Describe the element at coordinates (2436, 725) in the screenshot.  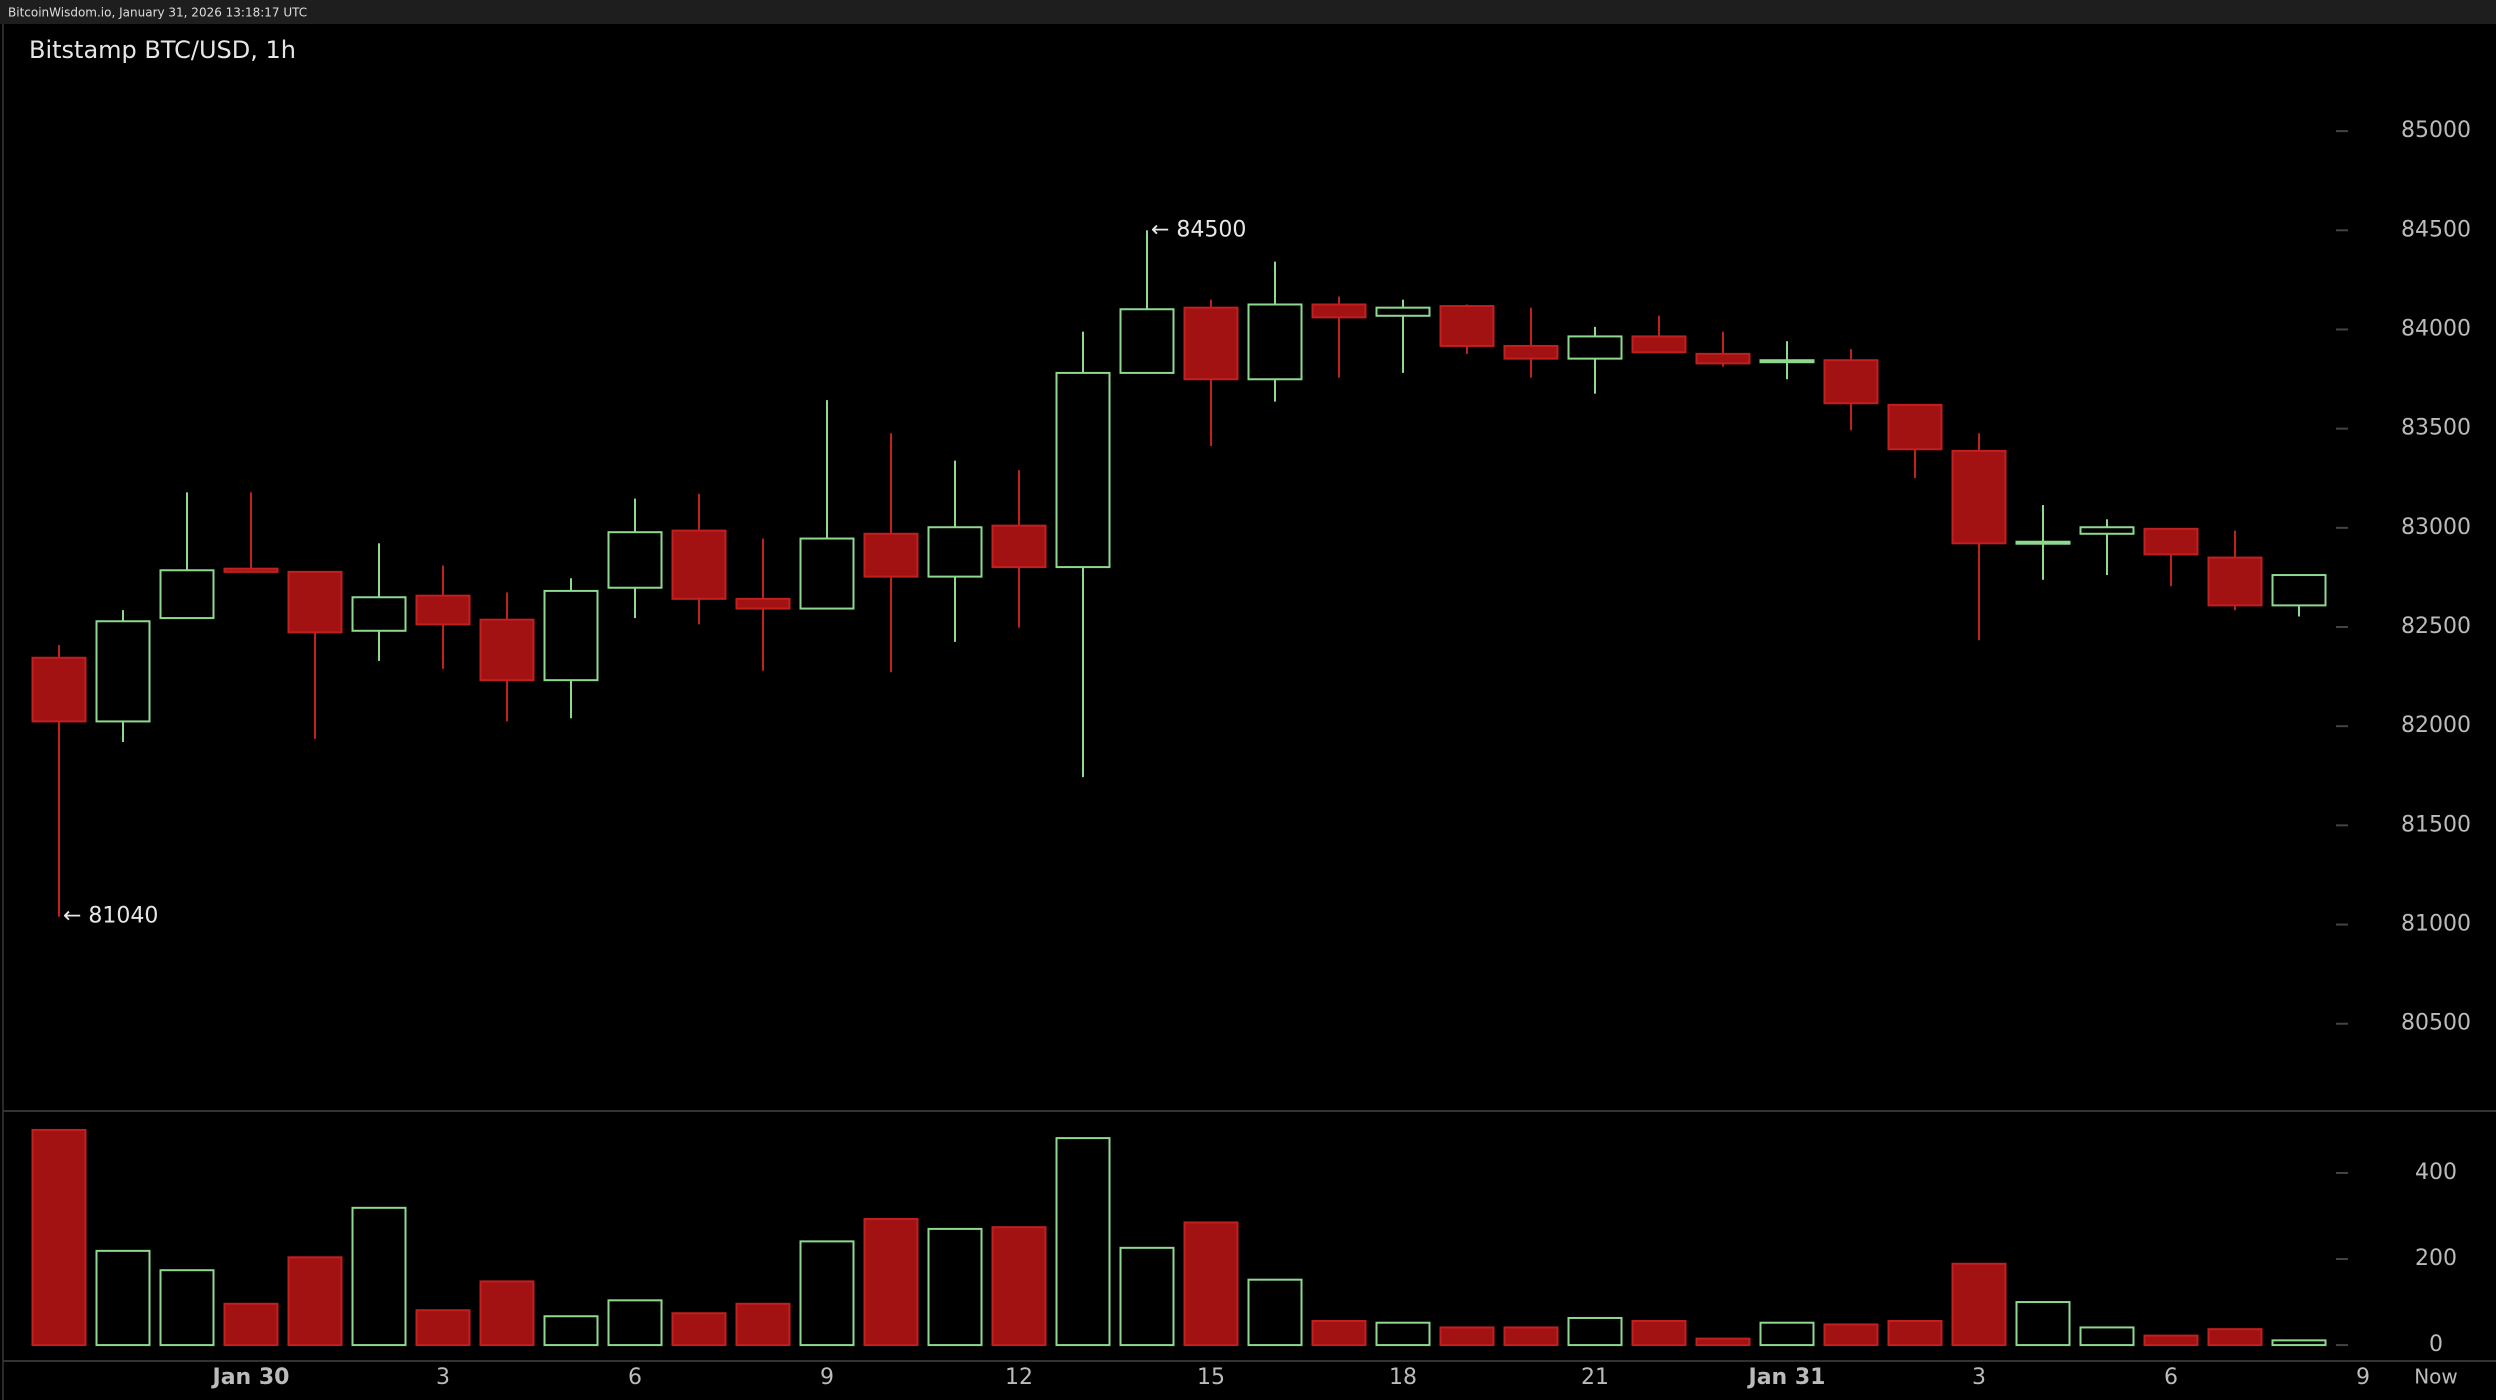
I see `y-tick-label: 82000` at that location.